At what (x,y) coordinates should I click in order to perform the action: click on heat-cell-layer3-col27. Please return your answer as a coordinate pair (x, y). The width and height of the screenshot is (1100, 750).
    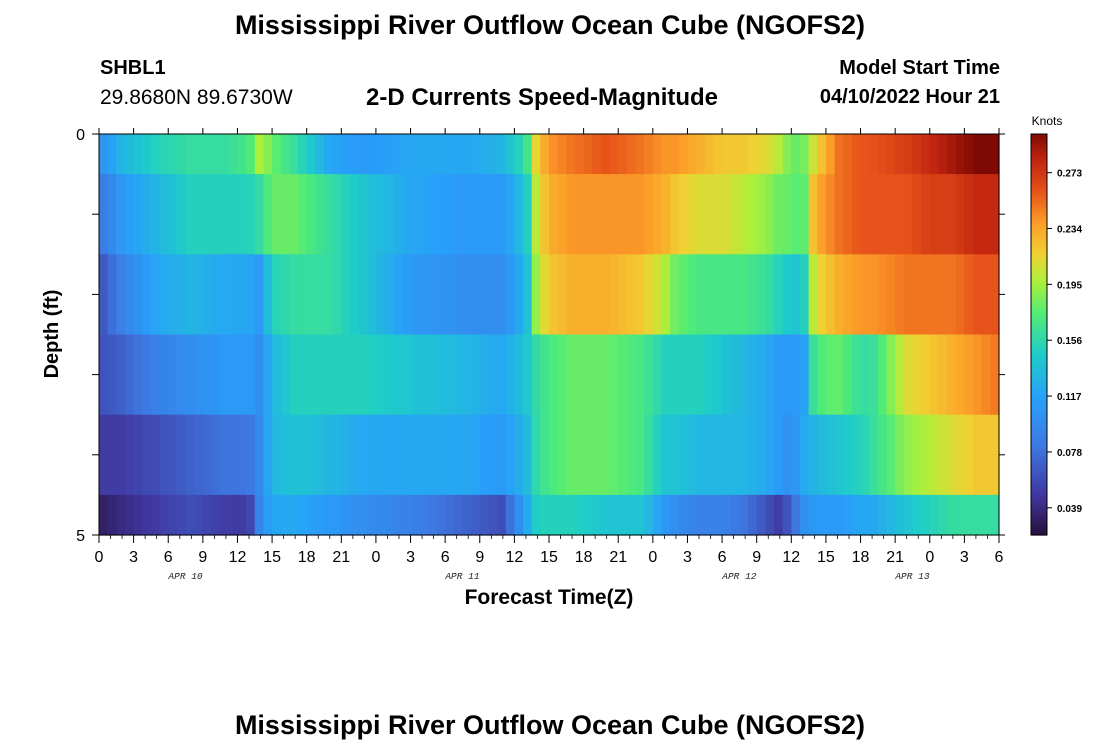
    Looking at the image, I should click on (337, 375).